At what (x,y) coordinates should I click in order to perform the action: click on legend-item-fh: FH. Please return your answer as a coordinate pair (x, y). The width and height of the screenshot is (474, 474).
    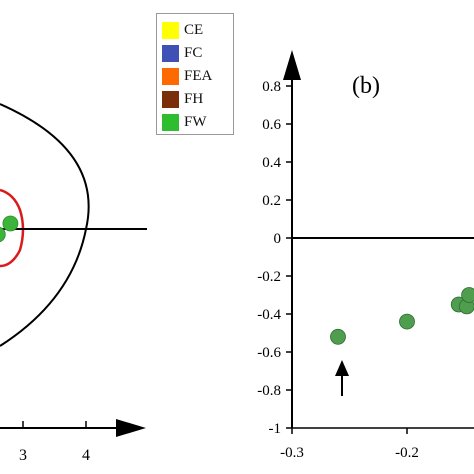
    Looking at the image, I should click on (182, 99).